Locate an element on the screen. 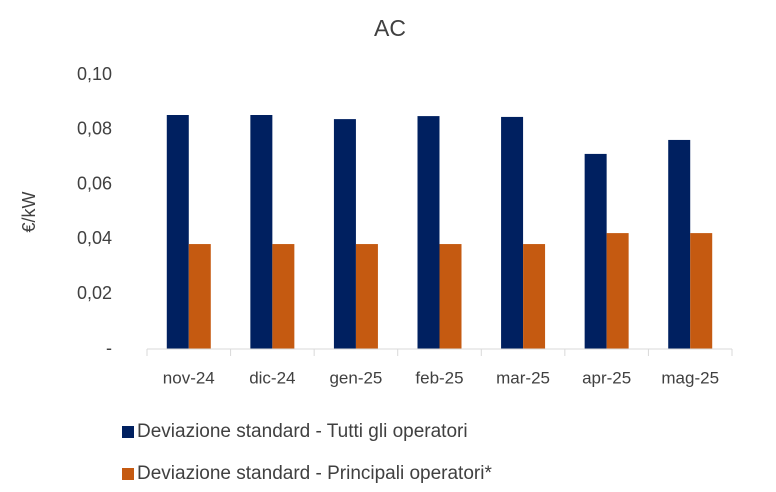 Image resolution: width=776 pixels, height=492 pixels. x-tick-label: apr-25 is located at coordinates (606, 377).